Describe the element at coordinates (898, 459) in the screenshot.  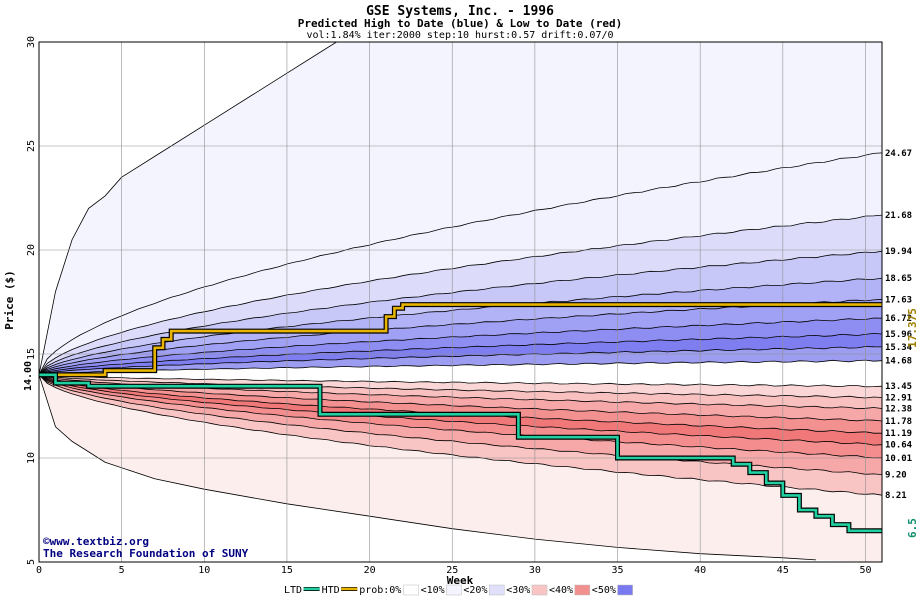
I see `end-value-label: 10.01` at that location.